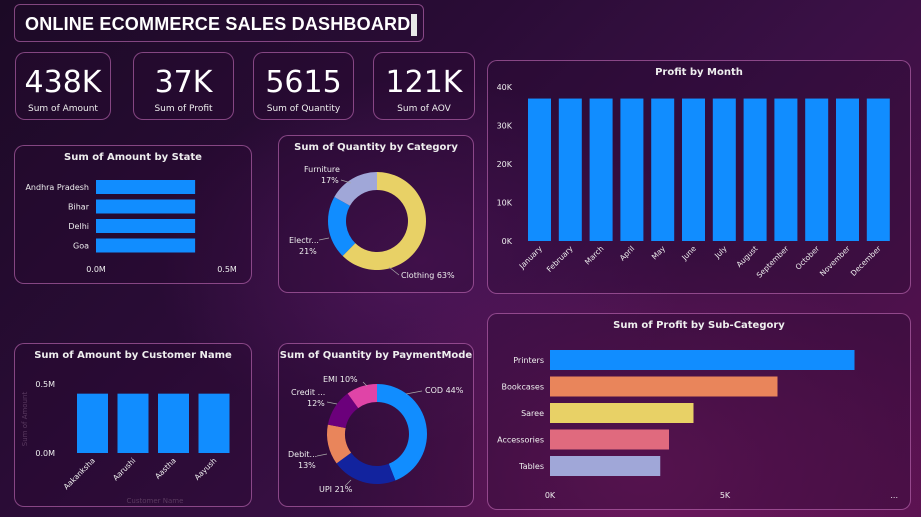  Describe the element at coordinates (835, 260) in the screenshot. I see `x-tick-label: November` at that location.